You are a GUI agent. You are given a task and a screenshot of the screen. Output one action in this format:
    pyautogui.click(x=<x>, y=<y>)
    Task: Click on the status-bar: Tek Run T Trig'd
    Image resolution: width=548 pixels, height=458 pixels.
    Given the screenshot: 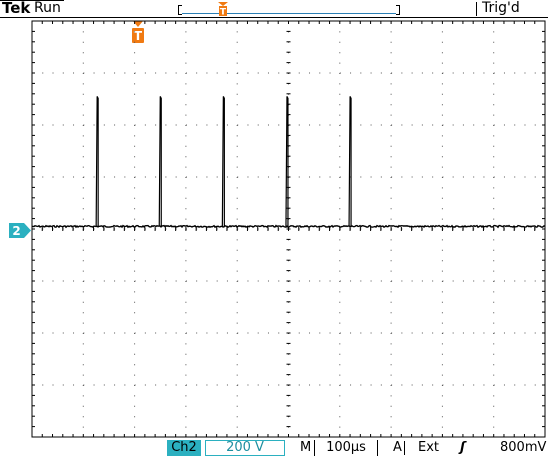 What is the action you would take?
    pyautogui.click(x=274, y=9)
    